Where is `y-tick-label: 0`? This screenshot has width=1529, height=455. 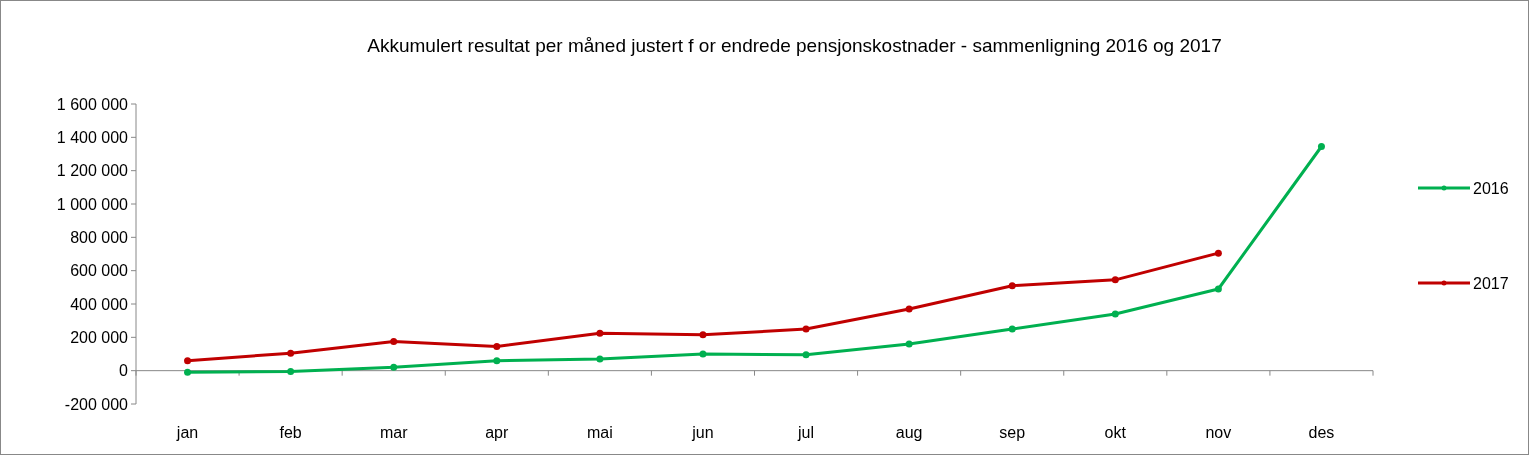
y-tick-label: 0 is located at coordinates (124, 371).